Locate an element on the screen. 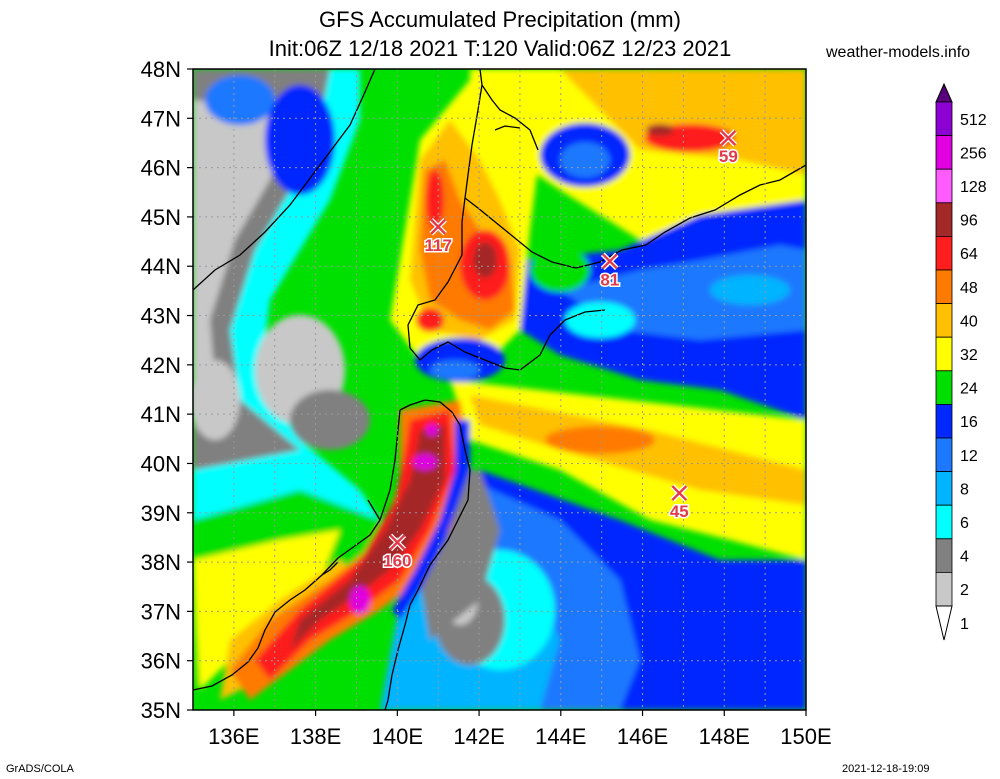 This screenshot has height=779, width=1000. marker-value-label: 117 is located at coordinates (437, 245).